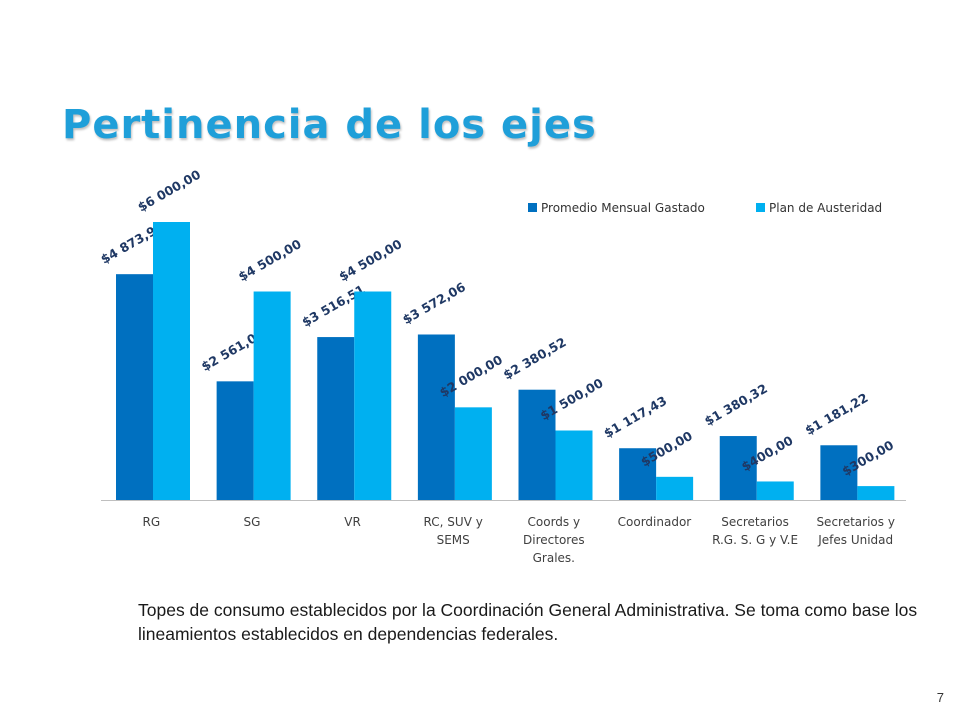  I want to click on data-label-plan-2: $4 500,00, so click(370, 260).